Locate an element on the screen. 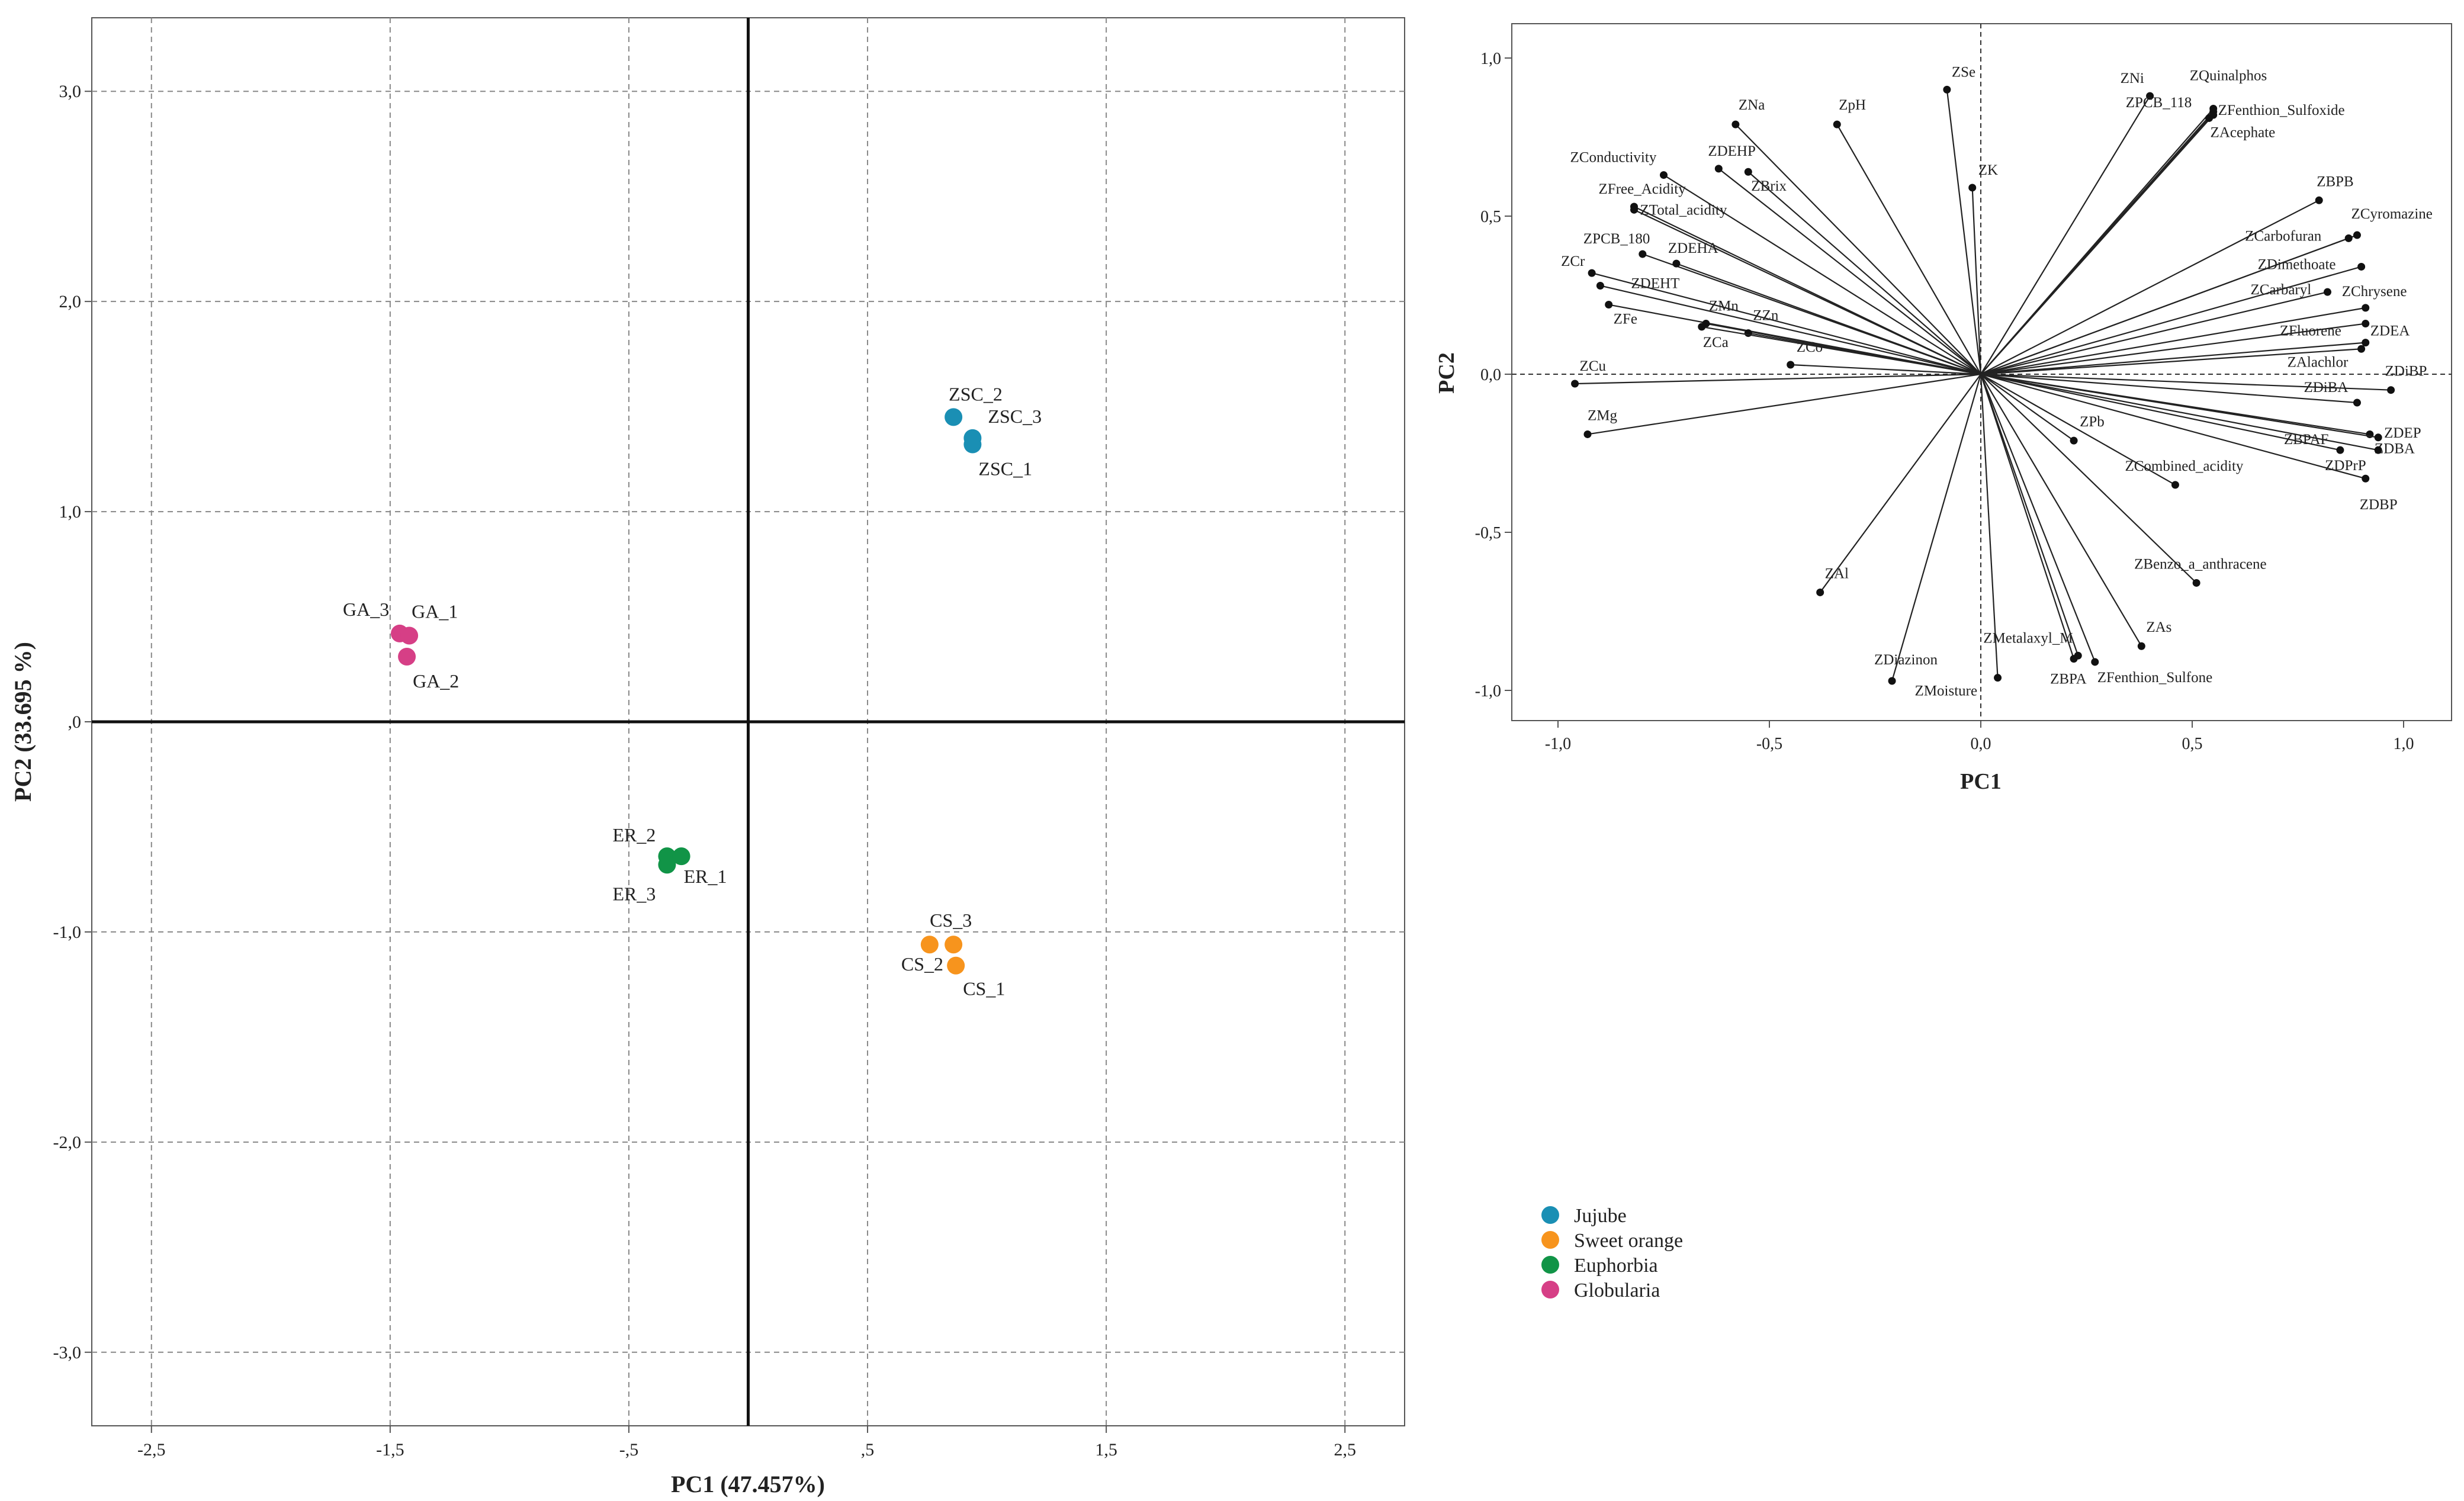 Image resolution: width=2464 pixels, height=1501 pixels. loadings-x-tick-label: 0,5 is located at coordinates (2192, 744).